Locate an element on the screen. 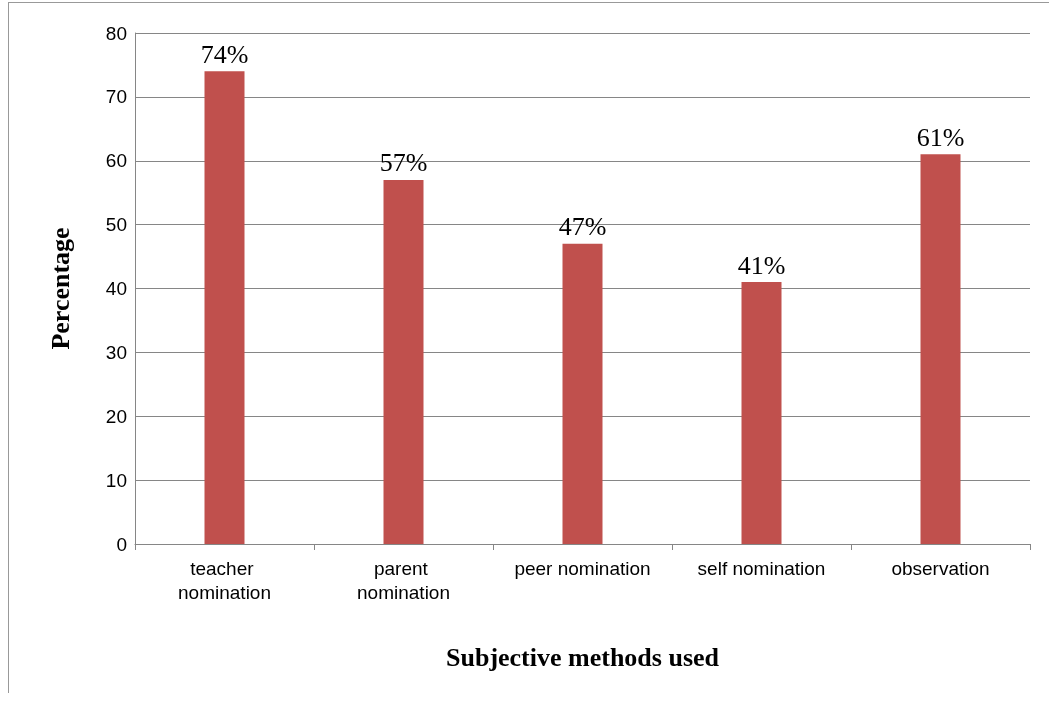  y-tick-label: 70 is located at coordinates (116, 97).